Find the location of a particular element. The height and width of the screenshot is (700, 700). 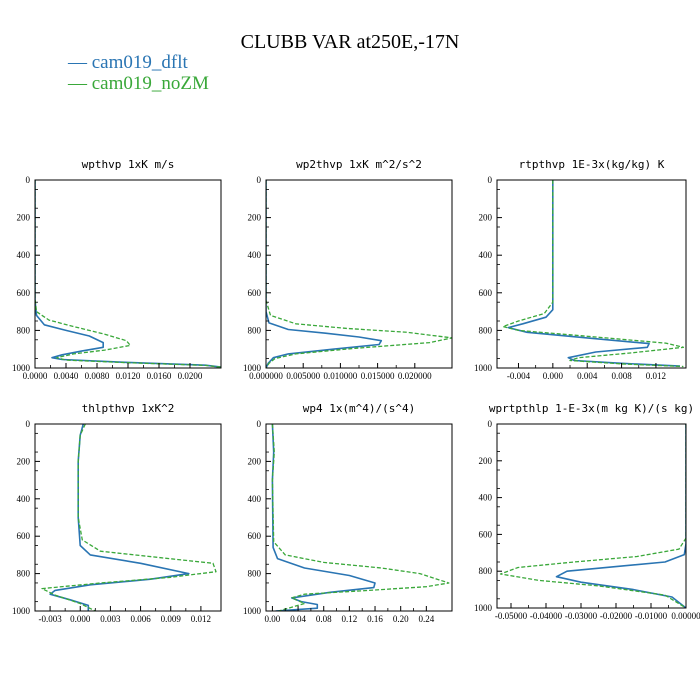

panel-title: rtpthvp 1E-3x(kg/kg) K is located at coordinates (592, 164).